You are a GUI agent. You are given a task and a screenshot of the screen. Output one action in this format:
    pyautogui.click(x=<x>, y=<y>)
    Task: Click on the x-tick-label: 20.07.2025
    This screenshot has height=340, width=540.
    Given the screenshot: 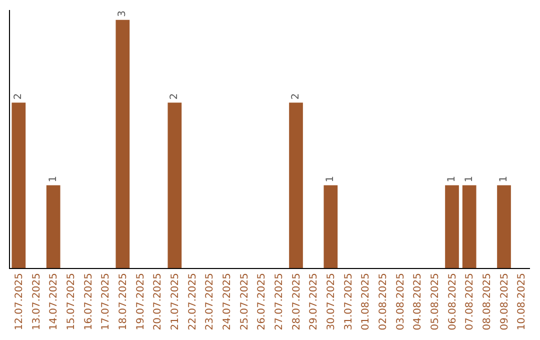 What is the action you would take?
    pyautogui.click(x=158, y=301)
    